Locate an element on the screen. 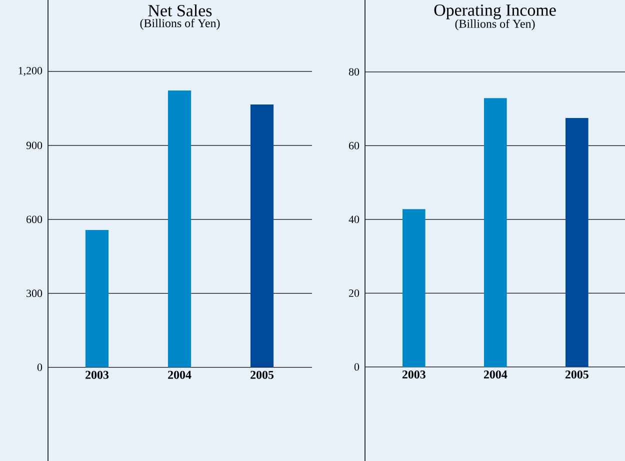 The width and height of the screenshot is (625, 461). y-tick-label: 900 is located at coordinates (34, 146).